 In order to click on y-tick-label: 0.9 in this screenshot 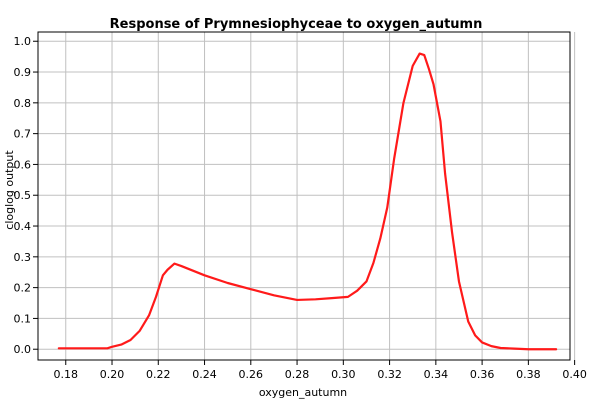, I will do `click(23, 72)`.